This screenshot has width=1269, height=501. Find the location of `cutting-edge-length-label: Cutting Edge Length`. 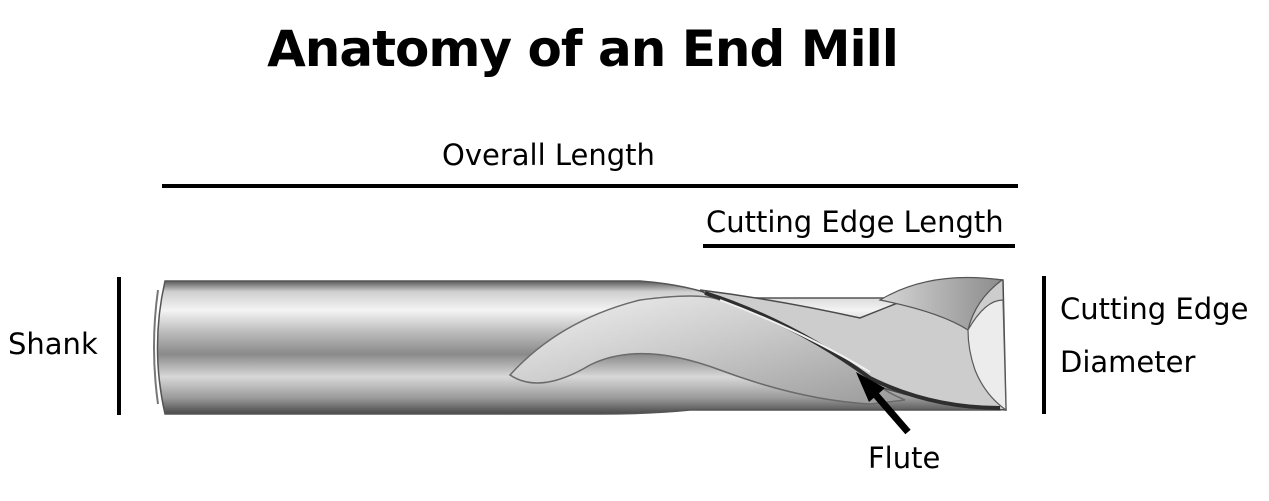

cutting-edge-length-label: Cutting Edge Length is located at coordinates (855, 222).